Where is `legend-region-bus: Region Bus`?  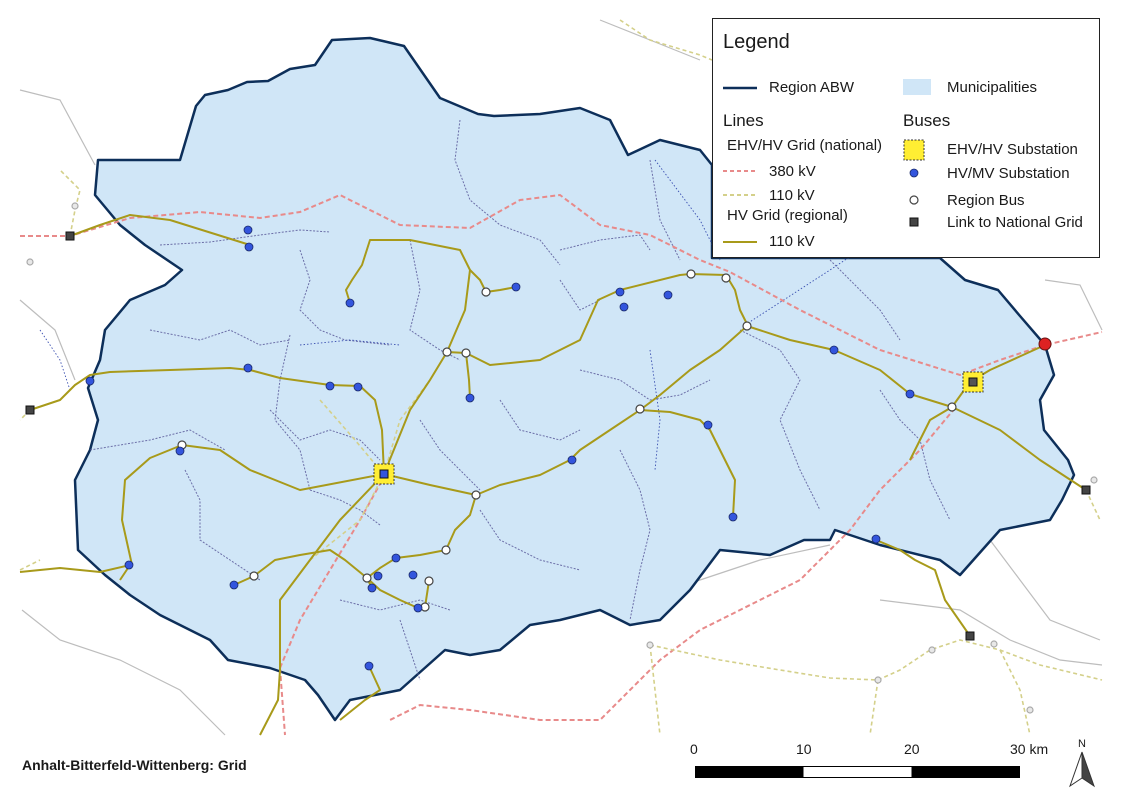
legend-region-bus: Region Bus is located at coordinates (986, 200).